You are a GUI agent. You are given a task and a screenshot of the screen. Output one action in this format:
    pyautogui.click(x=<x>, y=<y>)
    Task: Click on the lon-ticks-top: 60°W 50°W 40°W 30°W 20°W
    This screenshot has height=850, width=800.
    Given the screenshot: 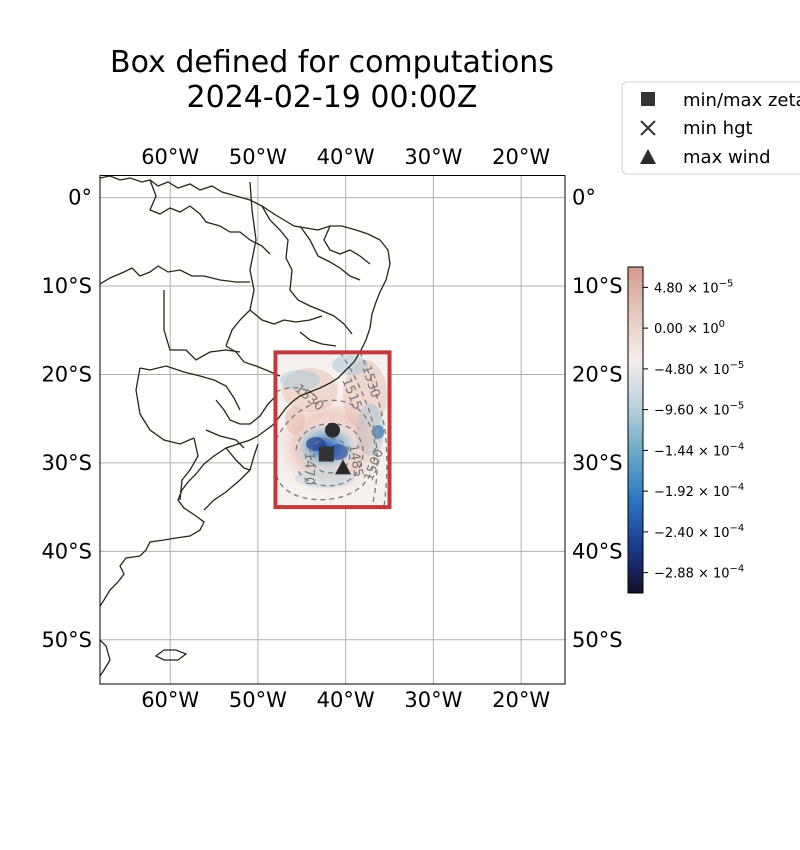 What is the action you would take?
    pyautogui.click(x=345, y=157)
    